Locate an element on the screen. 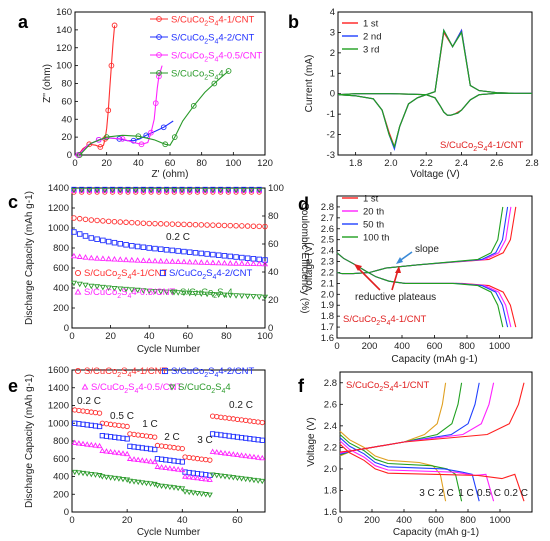 The height and width of the screenshot is (541, 550). panel-b-x-tick-label: 2.6 is located at coordinates (496, 163).